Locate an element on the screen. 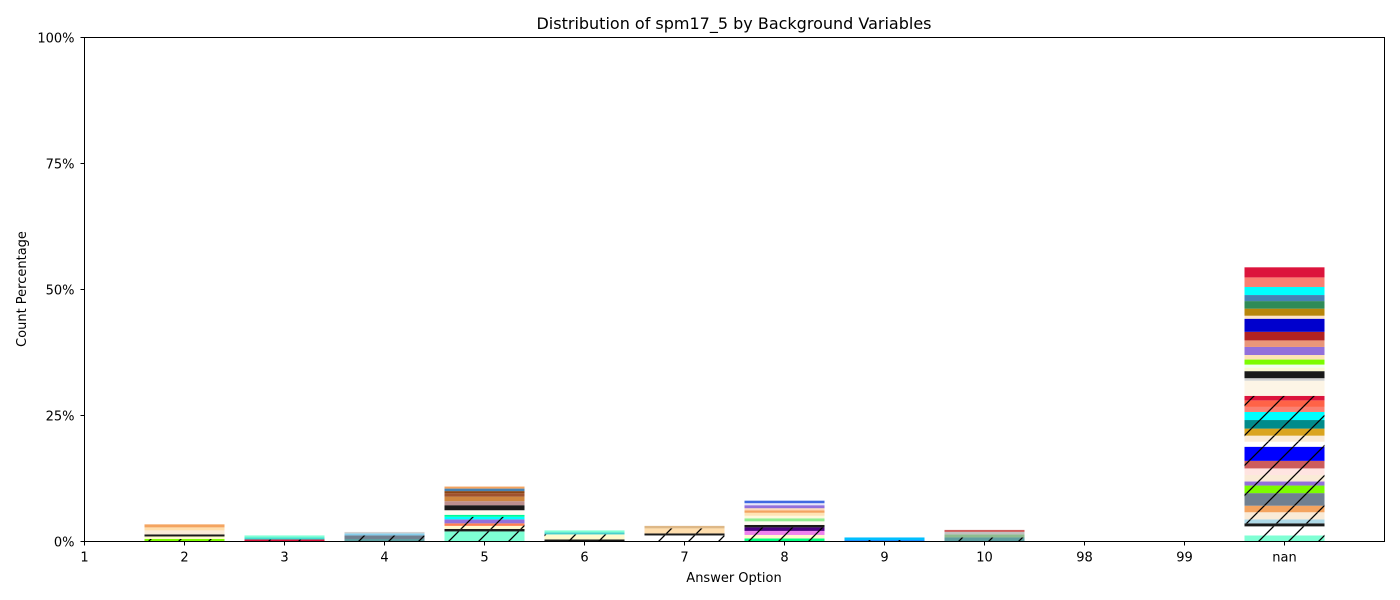 The image size is (1400, 600). y-axis: 0% 25% 50% 75% 100% is located at coordinates (61, 291).